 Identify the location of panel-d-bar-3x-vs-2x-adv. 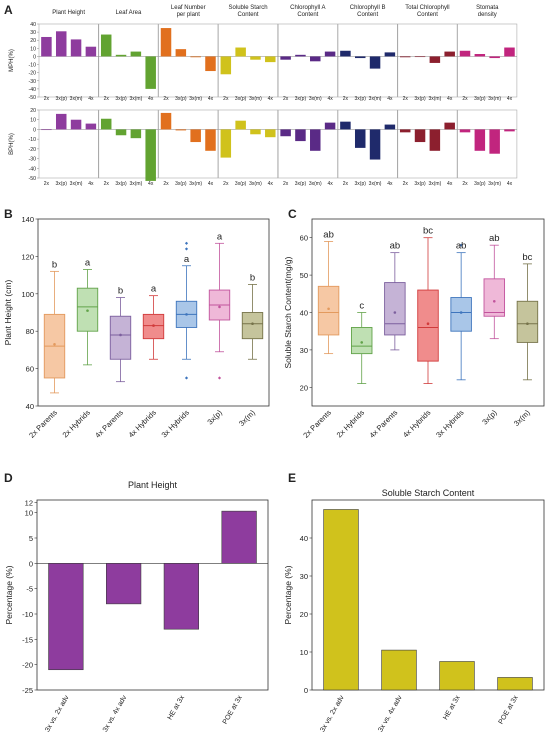
(66, 617).